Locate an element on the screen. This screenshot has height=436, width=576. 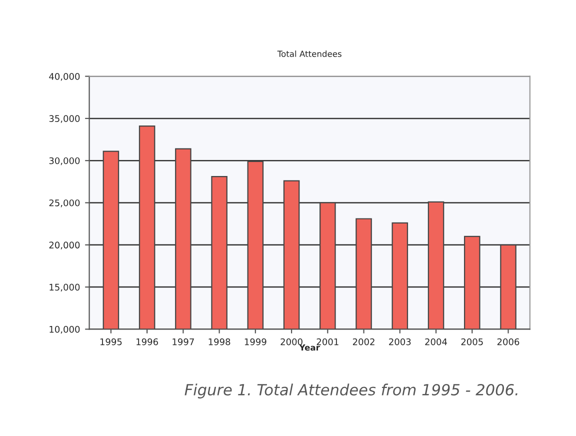
x-tick-label: 1997 is located at coordinates (183, 342).